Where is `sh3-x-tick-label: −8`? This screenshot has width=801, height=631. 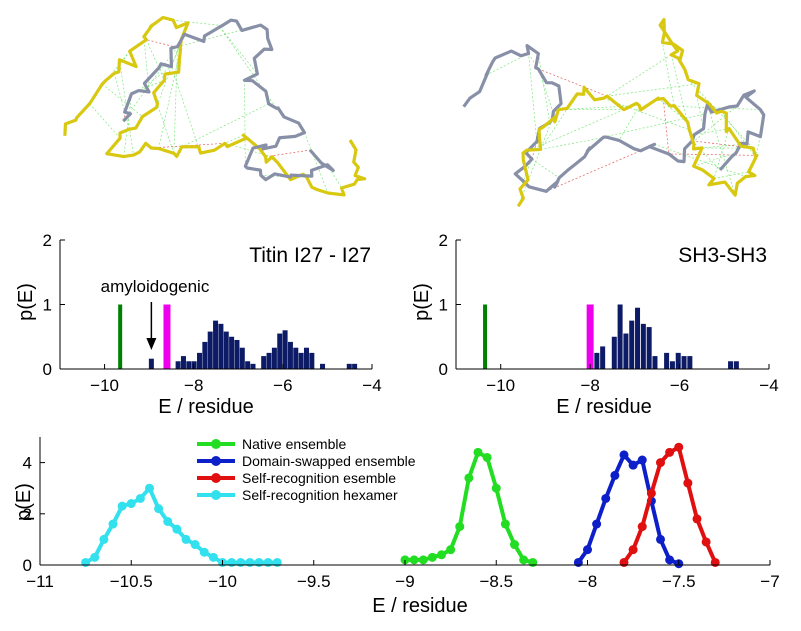 sh3-x-tick-label: −8 is located at coordinates (589, 385).